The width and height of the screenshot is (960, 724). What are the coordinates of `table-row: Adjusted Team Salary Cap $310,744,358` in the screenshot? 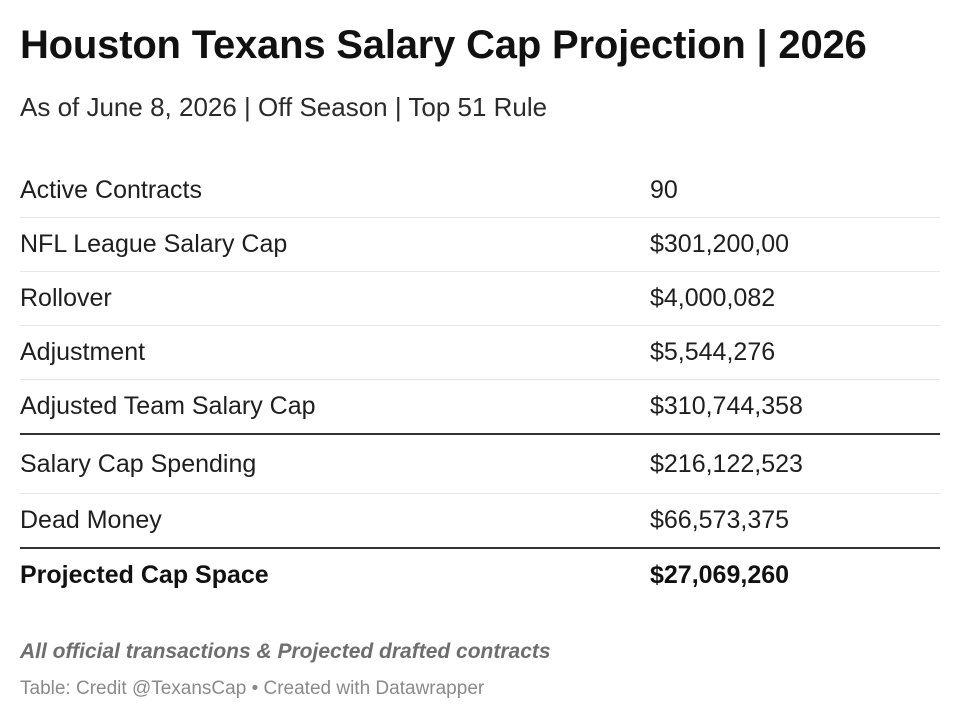 It's located at (480, 407).